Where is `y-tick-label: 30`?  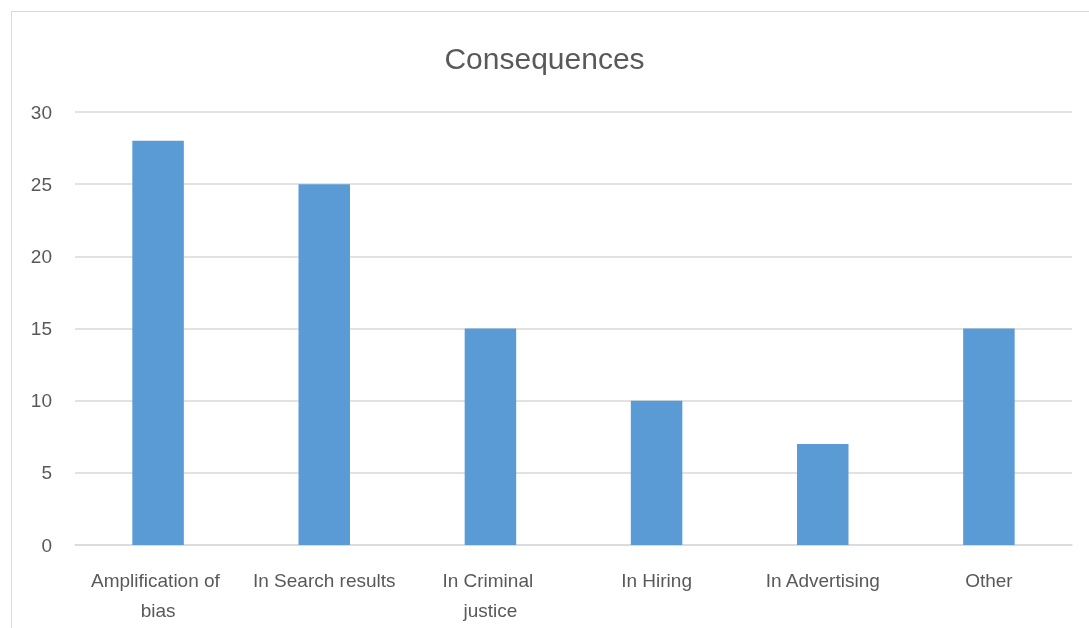 y-tick-label: 30 is located at coordinates (41, 112).